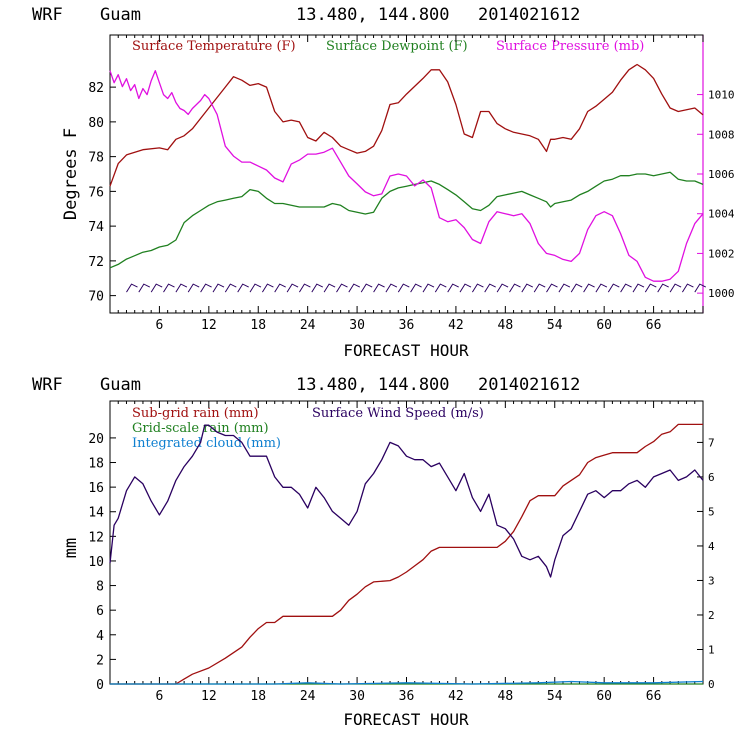 The width and height of the screenshot is (740, 745). What do you see at coordinates (206, 443) in the screenshot?
I see `legend-integrated-cloud: Integrated cloud (mm)` at bounding box center [206, 443].